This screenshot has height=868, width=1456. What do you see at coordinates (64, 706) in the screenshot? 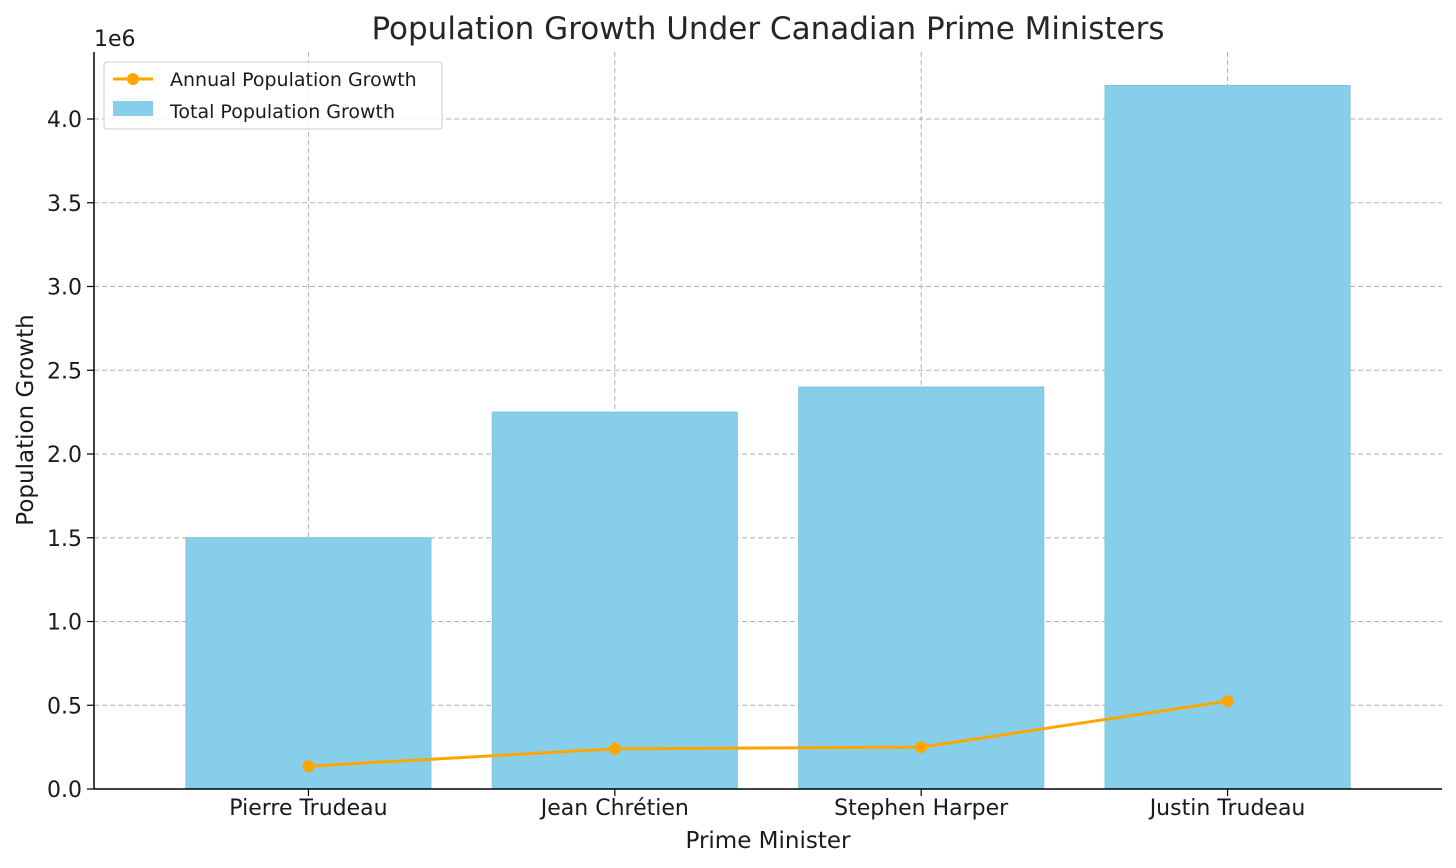
I see `y-tick-label-1: 0.5` at bounding box center [64, 706].